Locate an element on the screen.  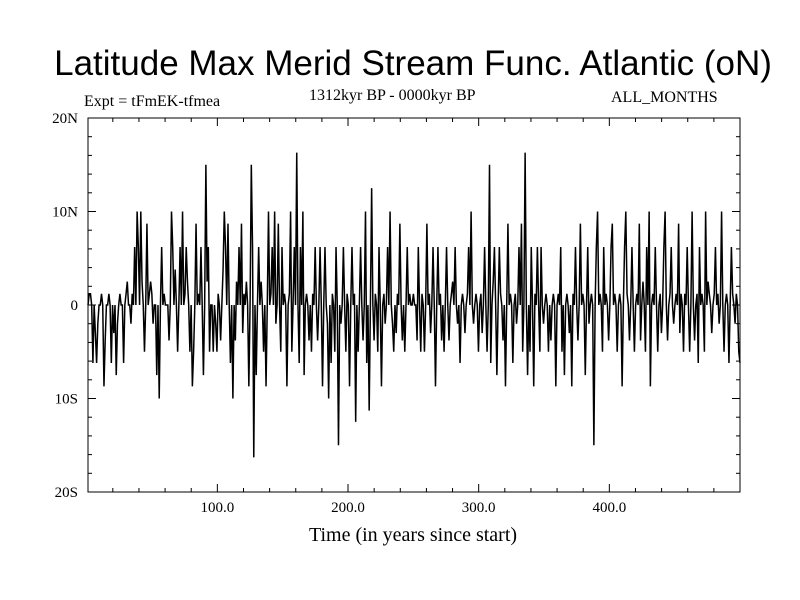
y-tick-label: 20S is located at coordinates (66, 493).